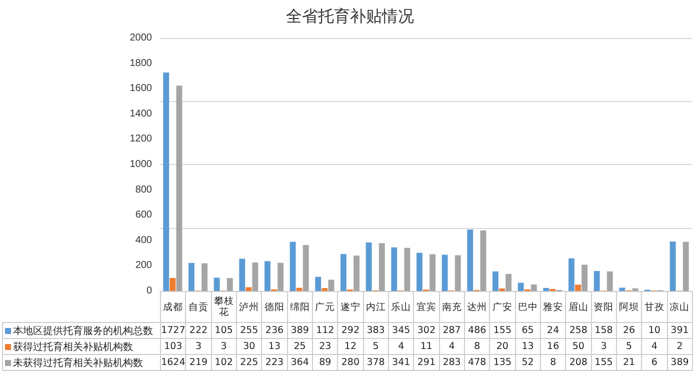 This screenshot has height=377, width=700. I want to click on y-tick-label: 1800, so click(141, 63).